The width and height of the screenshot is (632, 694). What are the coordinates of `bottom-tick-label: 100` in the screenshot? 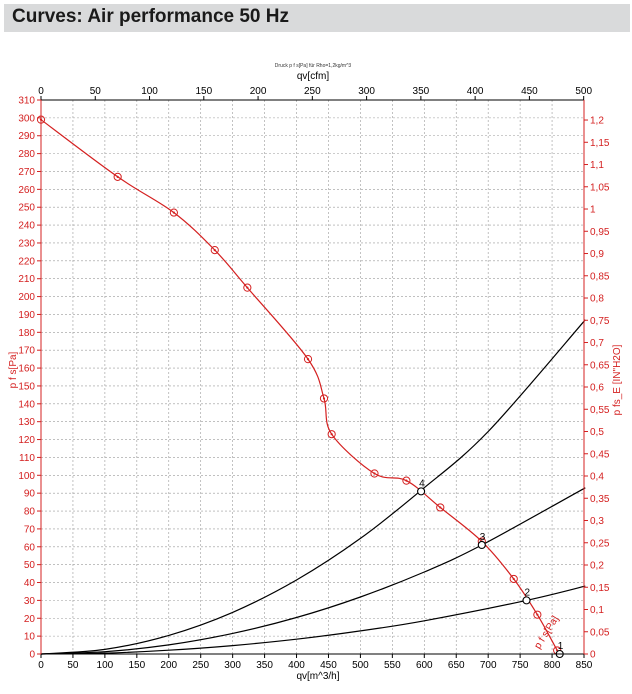 It's located at (105, 665).